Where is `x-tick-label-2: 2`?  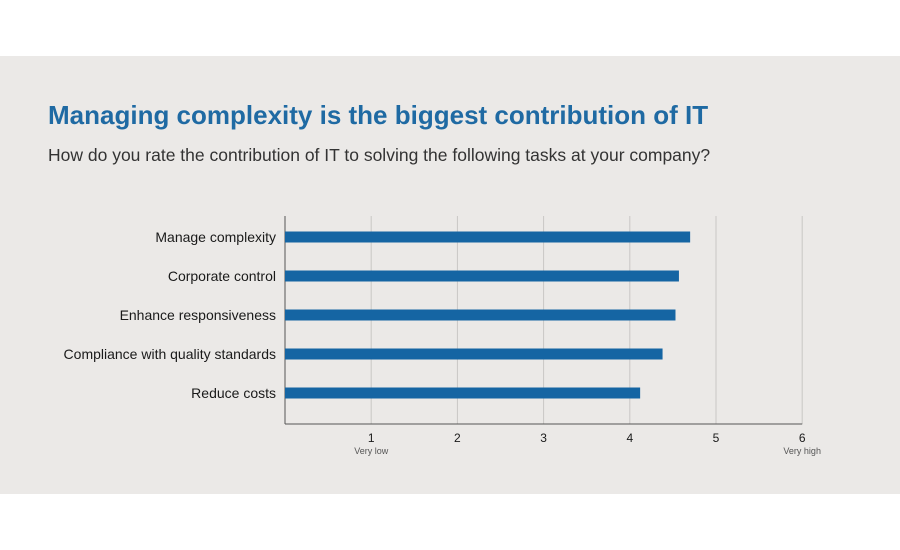
x-tick-label-2: 2 is located at coordinates (457, 438).